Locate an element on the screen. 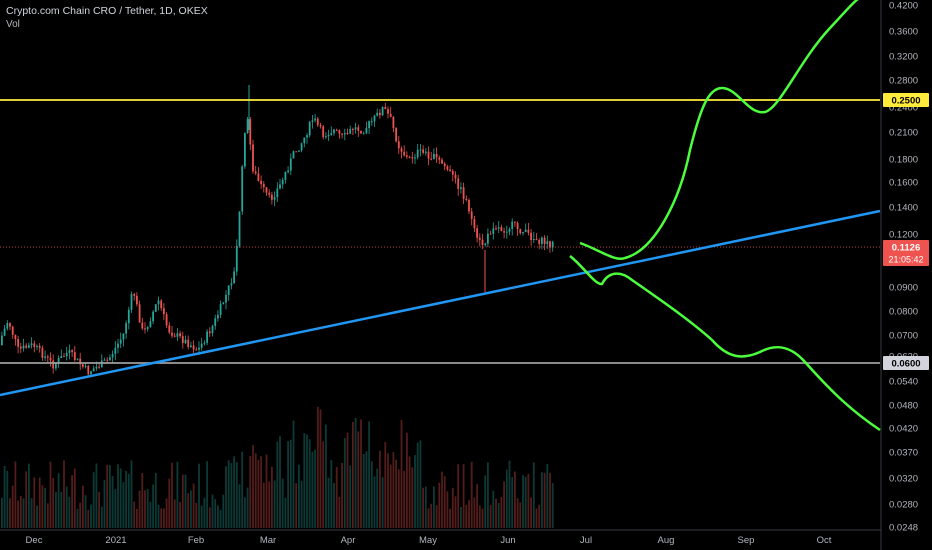 The width and height of the screenshot is (932, 550). price-label: 0.2500 is located at coordinates (905, 101).